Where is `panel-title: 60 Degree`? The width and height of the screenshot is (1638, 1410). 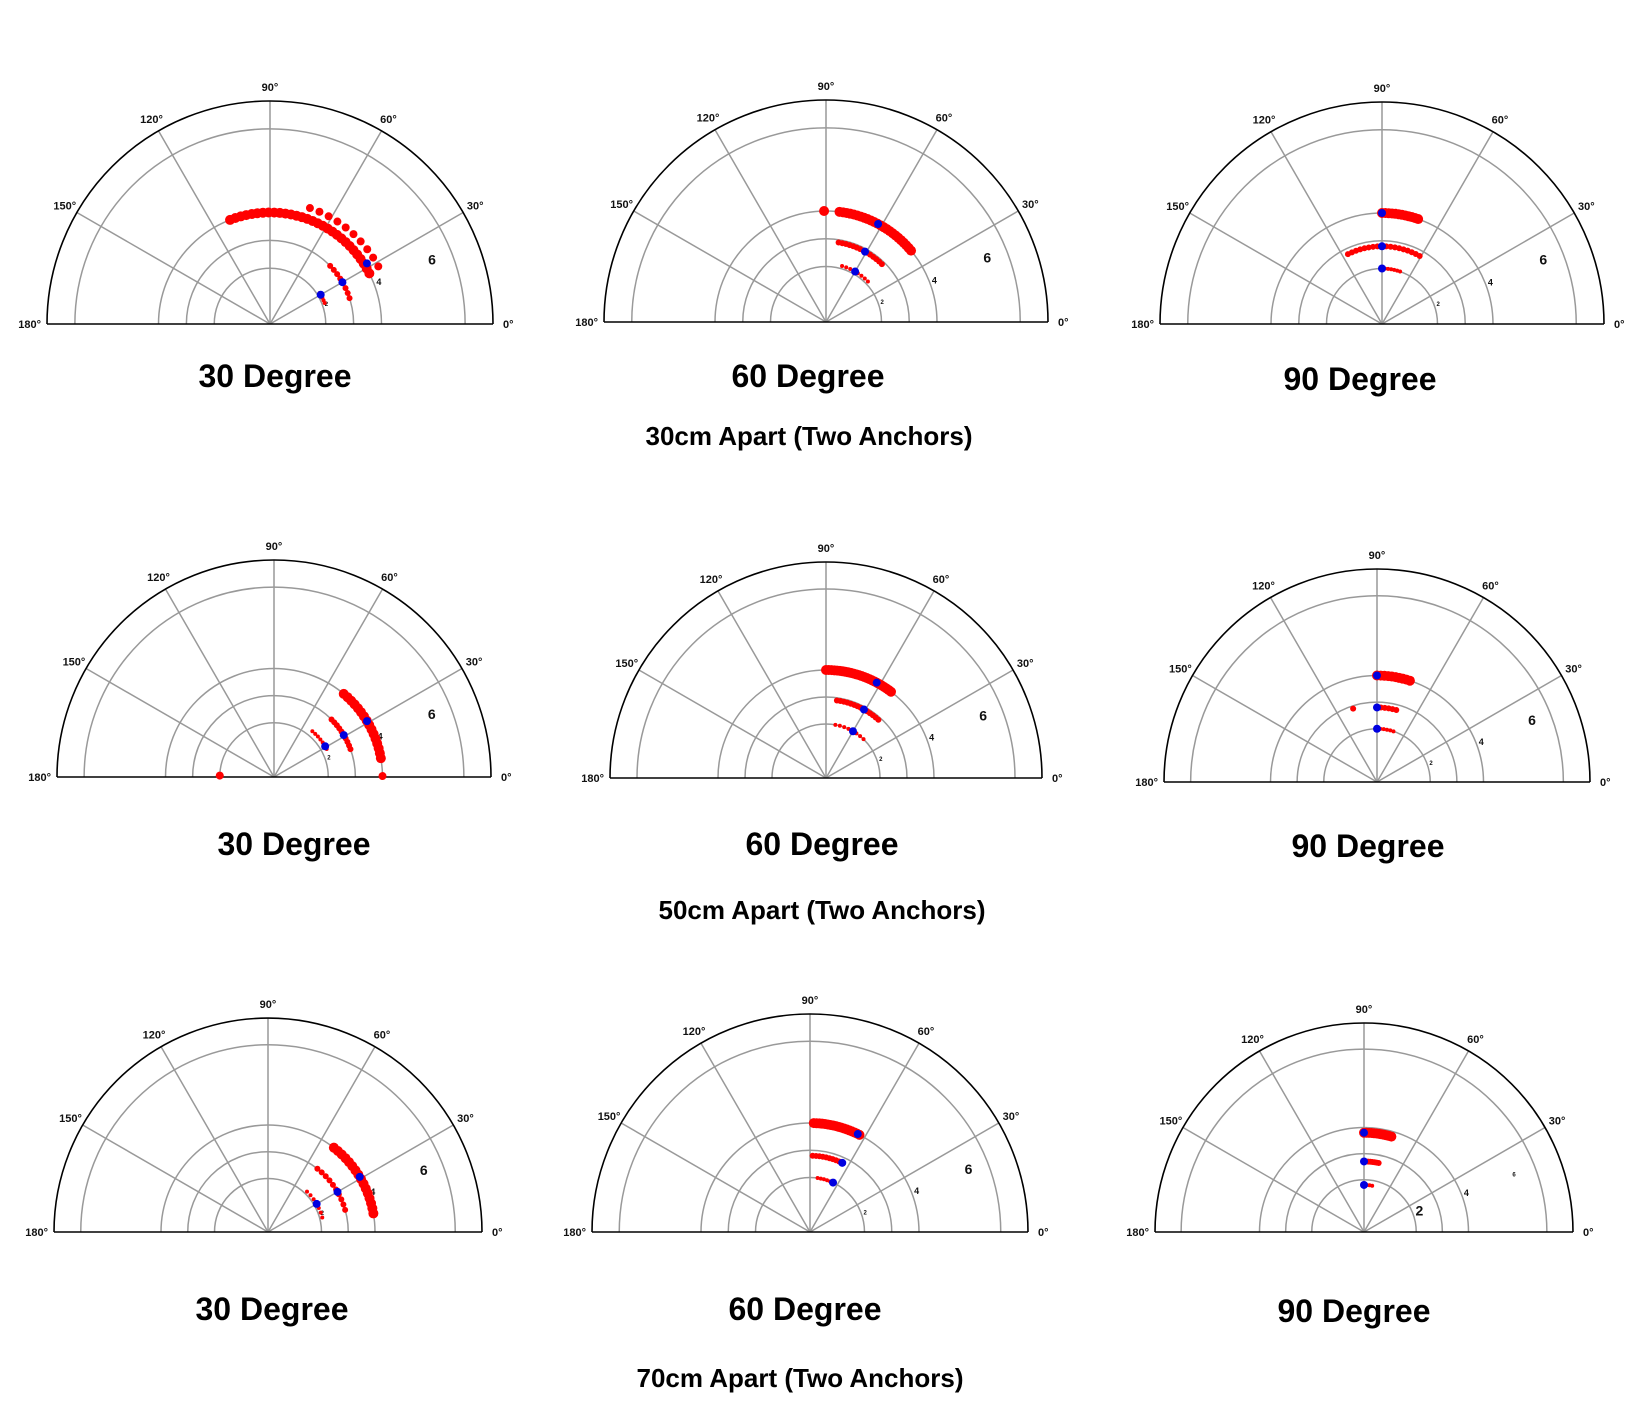 panel-title: 60 Degree is located at coordinates (822, 844).